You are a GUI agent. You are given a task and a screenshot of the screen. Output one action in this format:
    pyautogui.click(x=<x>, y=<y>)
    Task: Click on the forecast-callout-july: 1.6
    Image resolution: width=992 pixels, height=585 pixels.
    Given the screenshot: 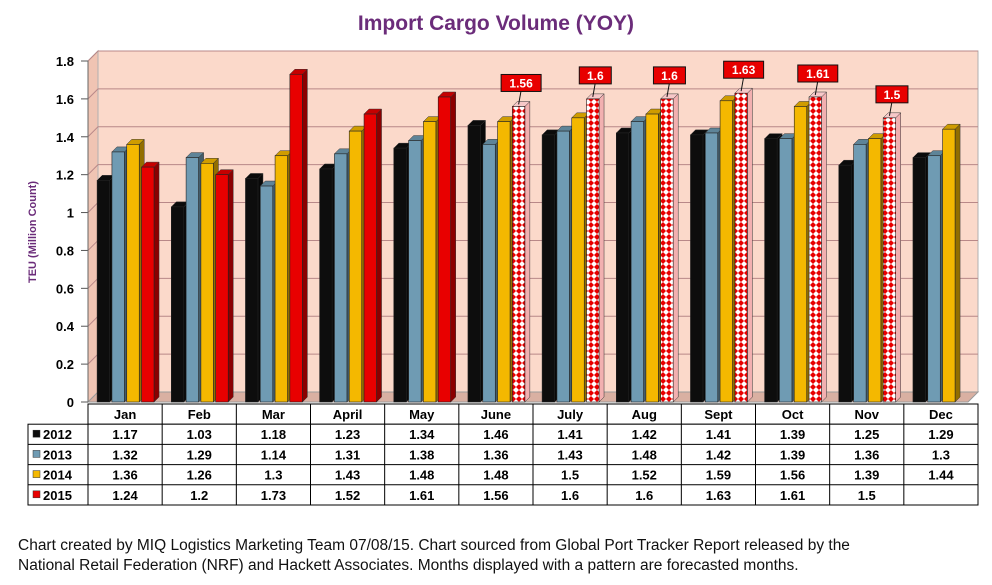 What is the action you would take?
    pyautogui.click(x=595, y=81)
    